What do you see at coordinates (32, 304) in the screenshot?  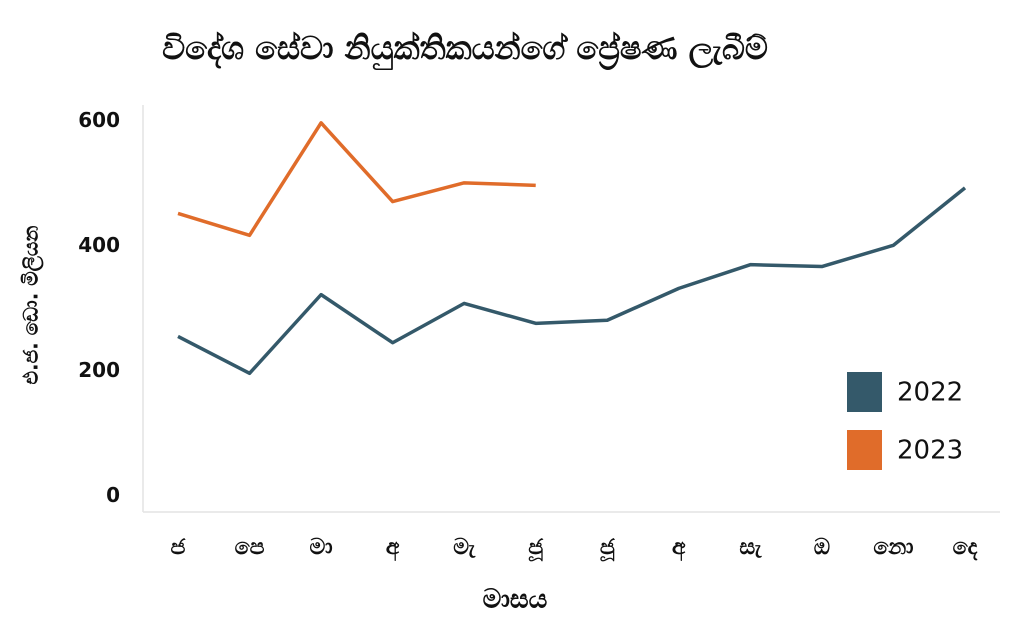 I see `y-axis-title: එ.ජ. ඩො. මිලියන` at bounding box center [32, 304].